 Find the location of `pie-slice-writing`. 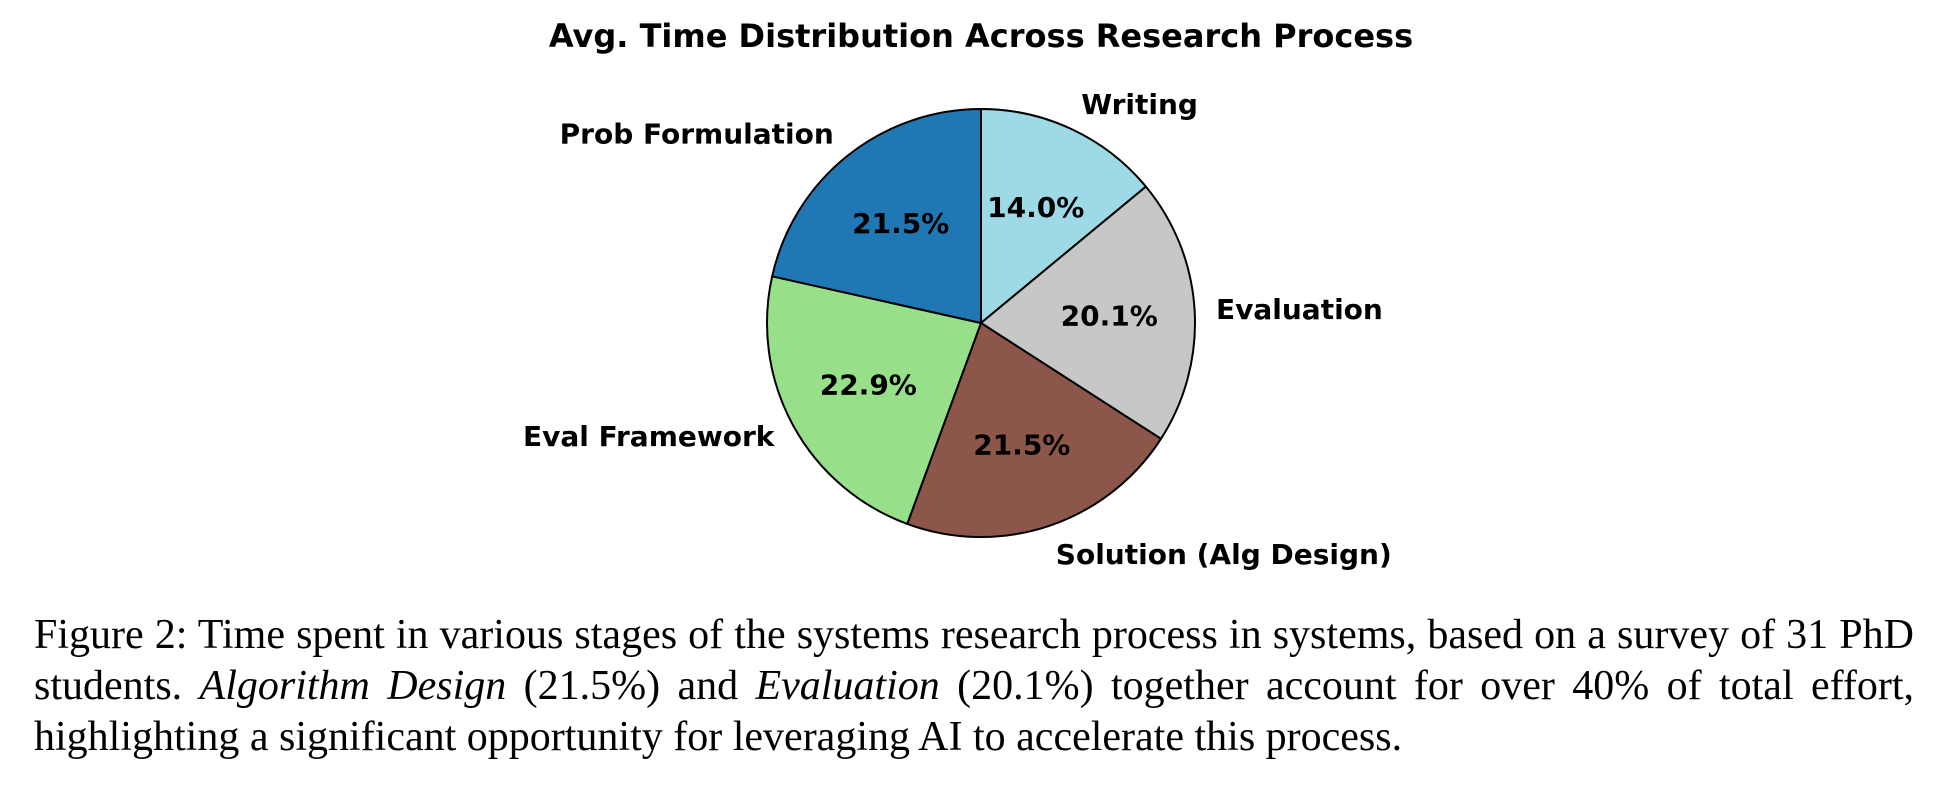

pie-slice-writing is located at coordinates (1063, 216).